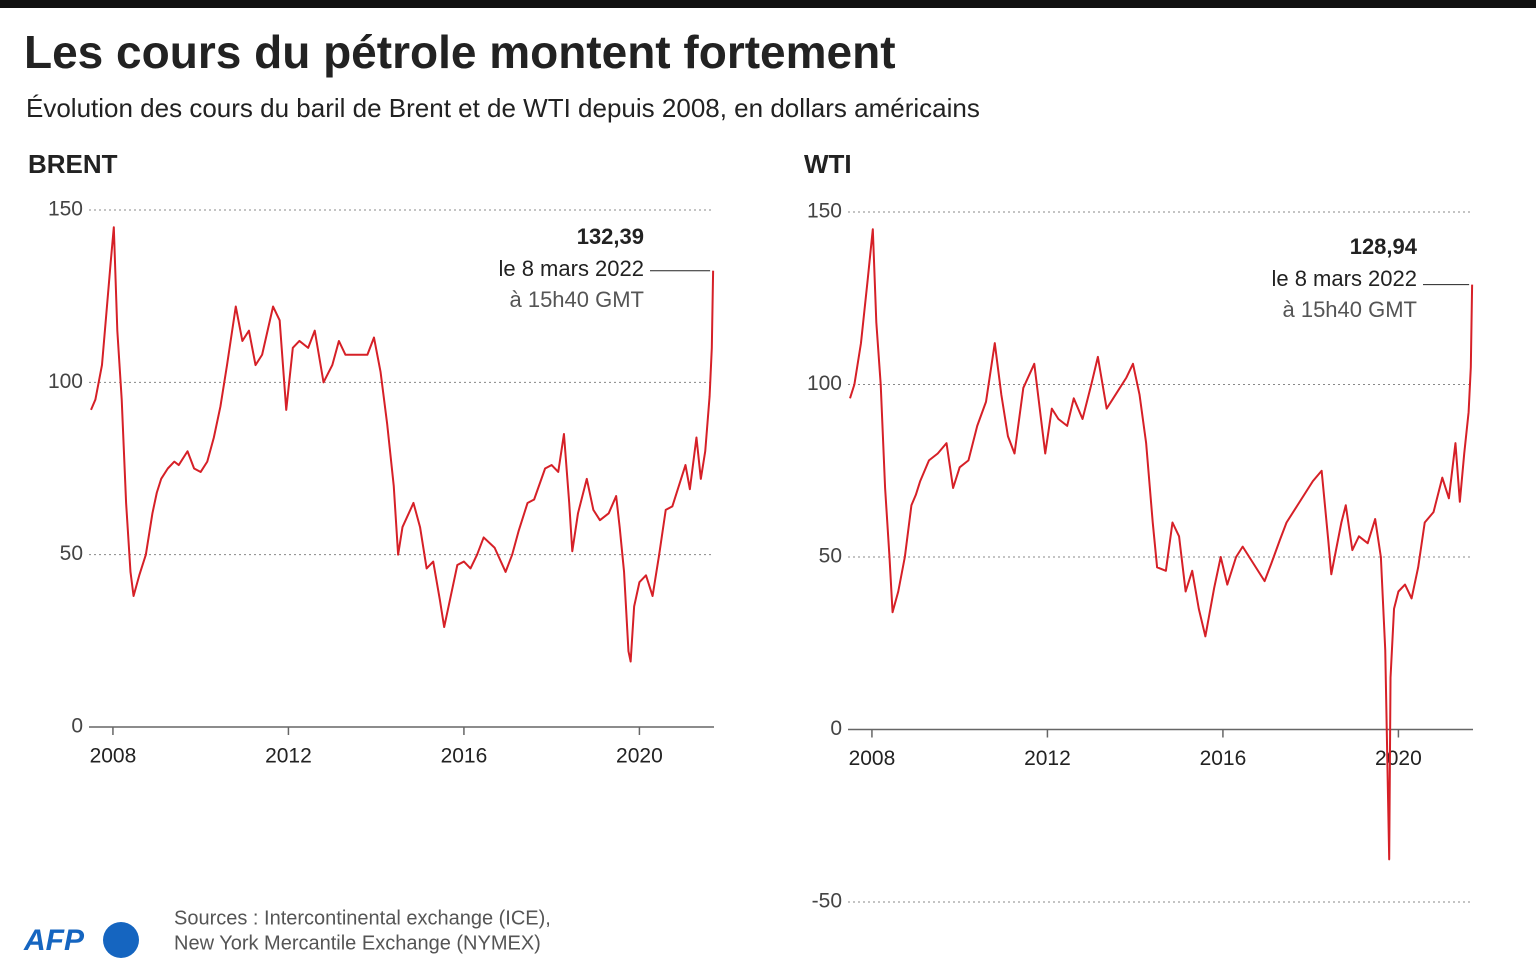 This screenshot has width=1536, height=975. I want to click on annotation-value: 128,94, so click(1384, 246).